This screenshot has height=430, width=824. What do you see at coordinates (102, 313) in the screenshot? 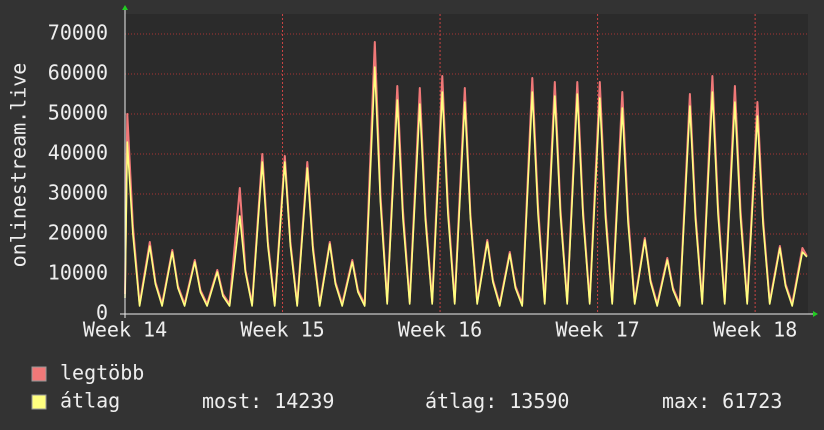
I see `y-tick-label: 0` at bounding box center [102, 313].